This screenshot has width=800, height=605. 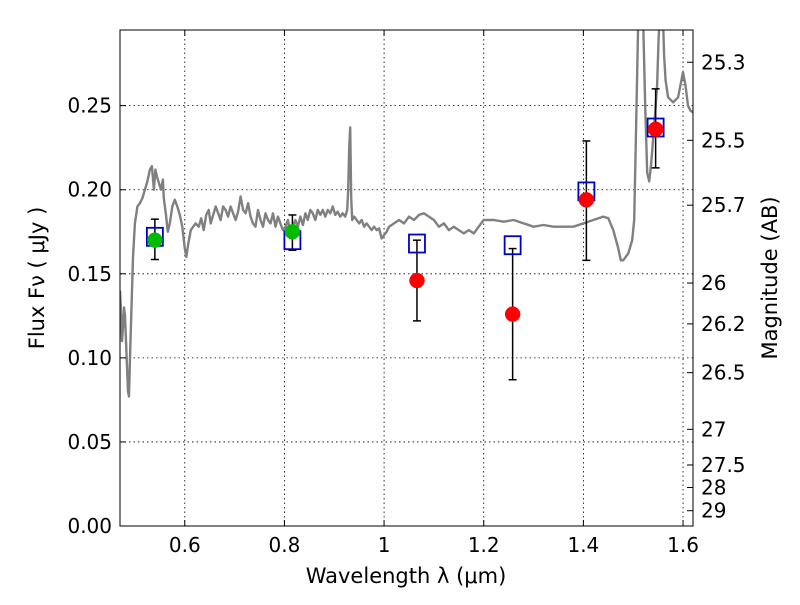 What do you see at coordinates (723, 324) in the screenshot?
I see `mag-tick-label-4: 26.2` at bounding box center [723, 324].